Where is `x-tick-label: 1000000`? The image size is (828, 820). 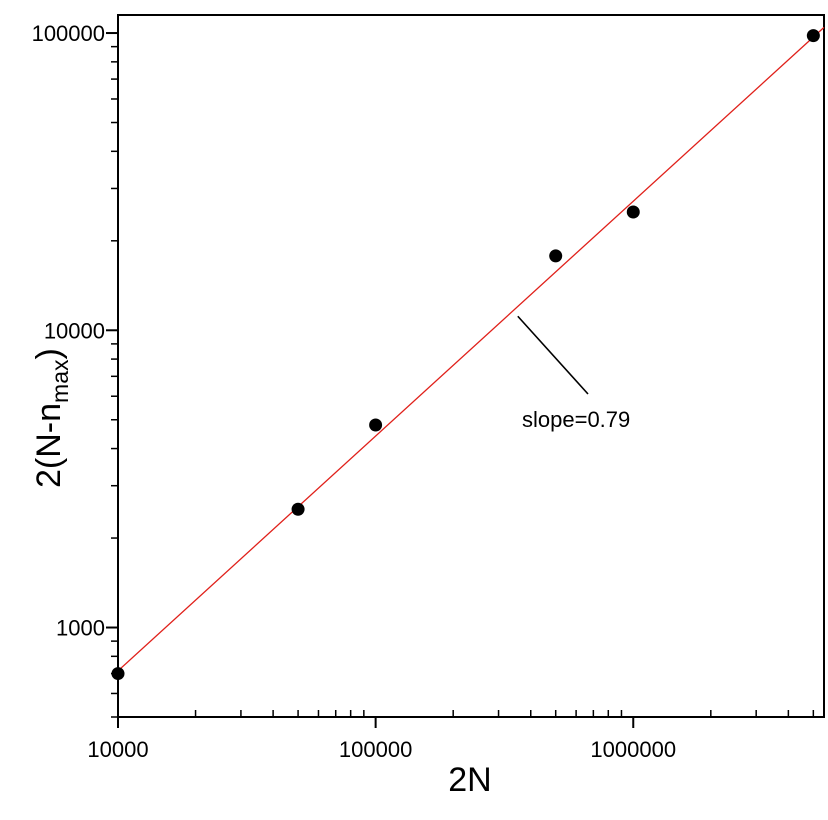 x-tick-label: 1000000 is located at coordinates (633, 749).